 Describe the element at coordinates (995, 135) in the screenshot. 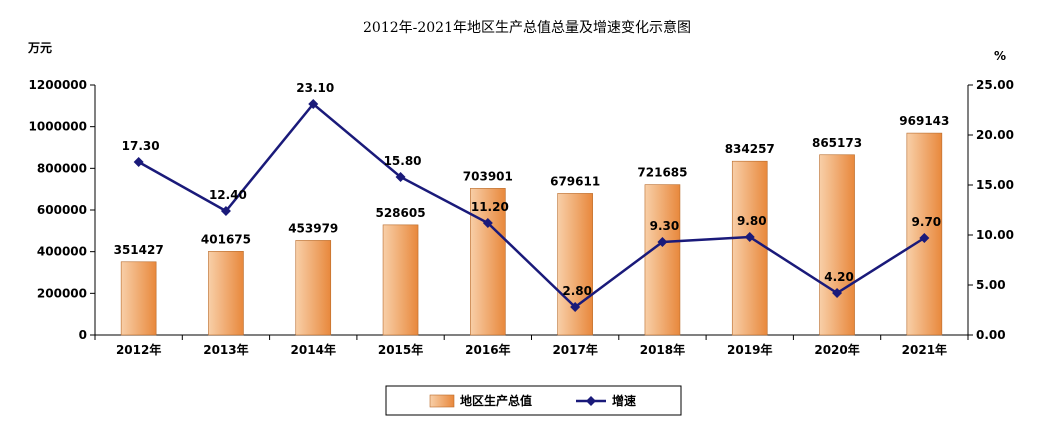

I see `right-tick-label: 20.00` at that location.